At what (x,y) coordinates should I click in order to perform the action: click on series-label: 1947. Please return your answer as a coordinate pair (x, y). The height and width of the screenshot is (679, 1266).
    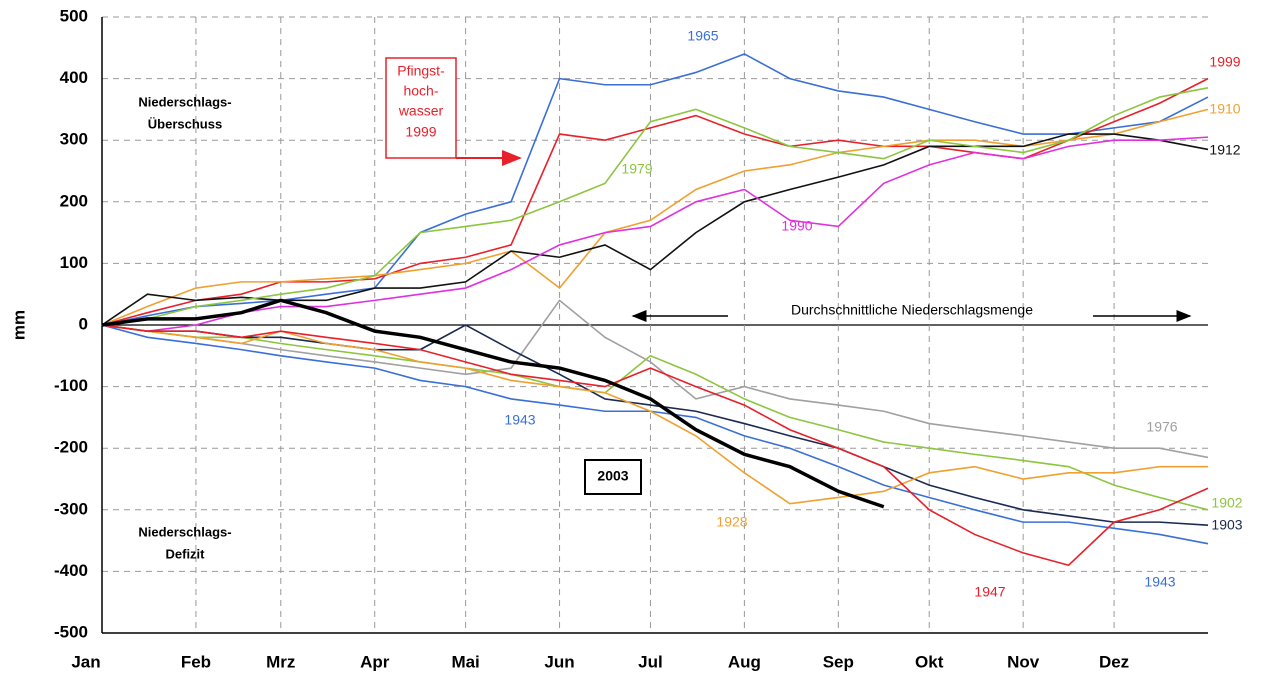
    Looking at the image, I should click on (989, 592).